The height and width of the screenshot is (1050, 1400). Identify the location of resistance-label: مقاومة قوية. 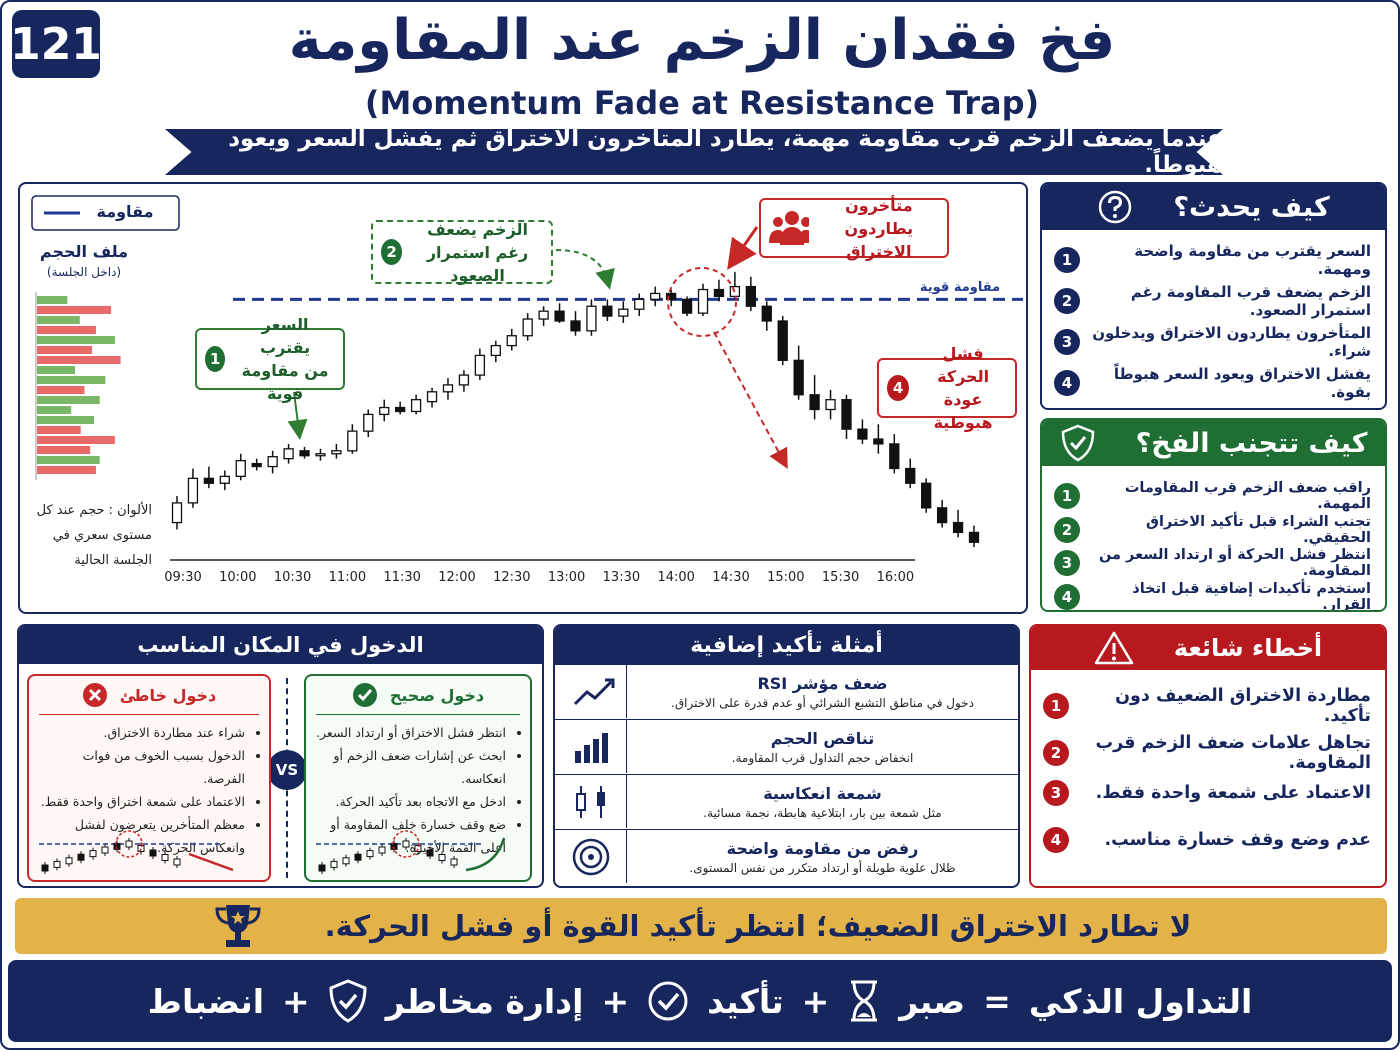
(960, 287).